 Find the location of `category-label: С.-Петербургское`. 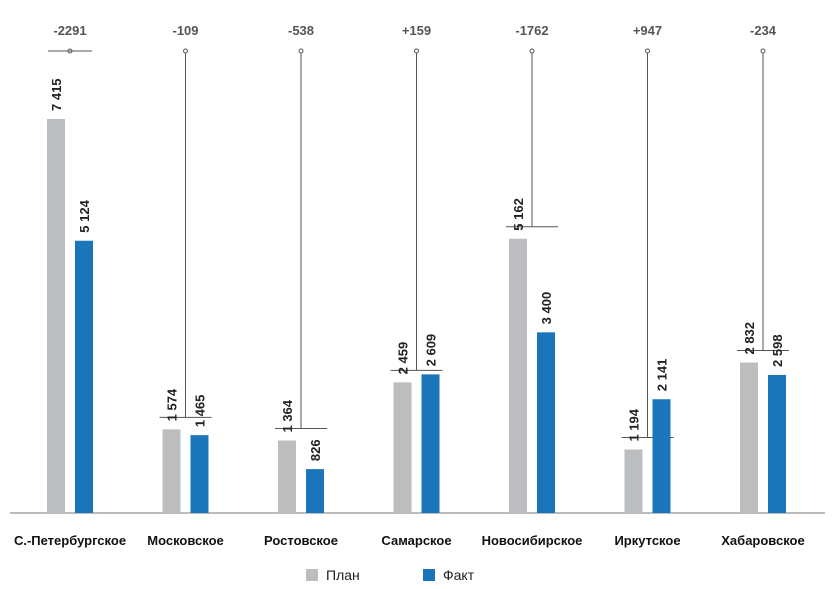

category-label: С.-Петербургское is located at coordinates (70, 540).